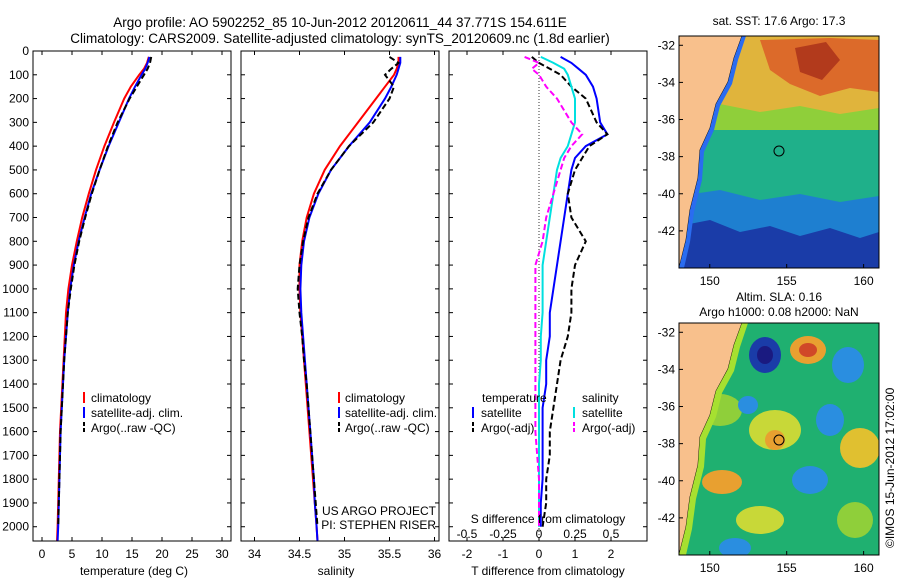 The image size is (900, 580). Describe the element at coordinates (667, 231) in the screenshot. I see `map-y-tick-label: -42` at that location.